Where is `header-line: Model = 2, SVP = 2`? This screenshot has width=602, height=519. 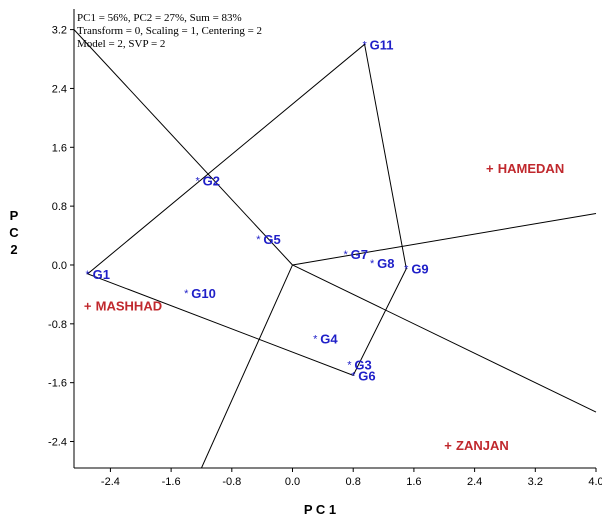
header-line: Model = 2, SVP = 2 is located at coordinates (121, 44).